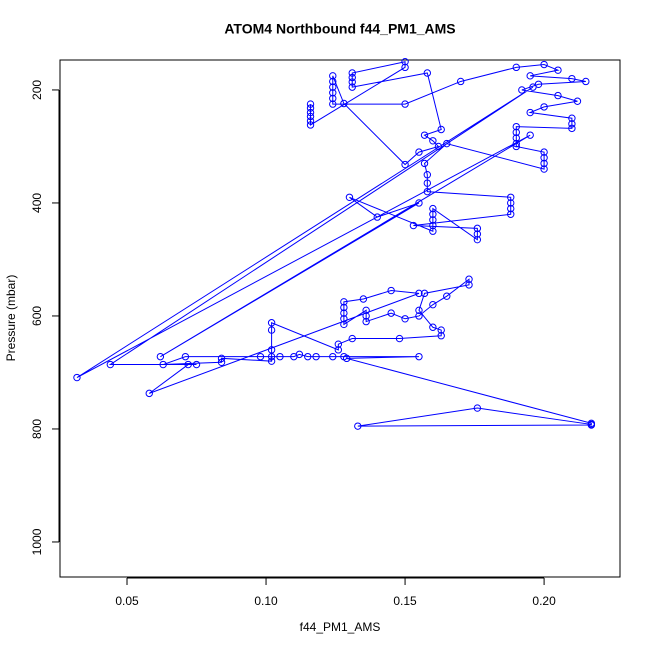 The height and width of the screenshot is (655, 650). What do you see at coordinates (405, 601) in the screenshot?
I see `x-tick-label: 0.15` at bounding box center [405, 601].